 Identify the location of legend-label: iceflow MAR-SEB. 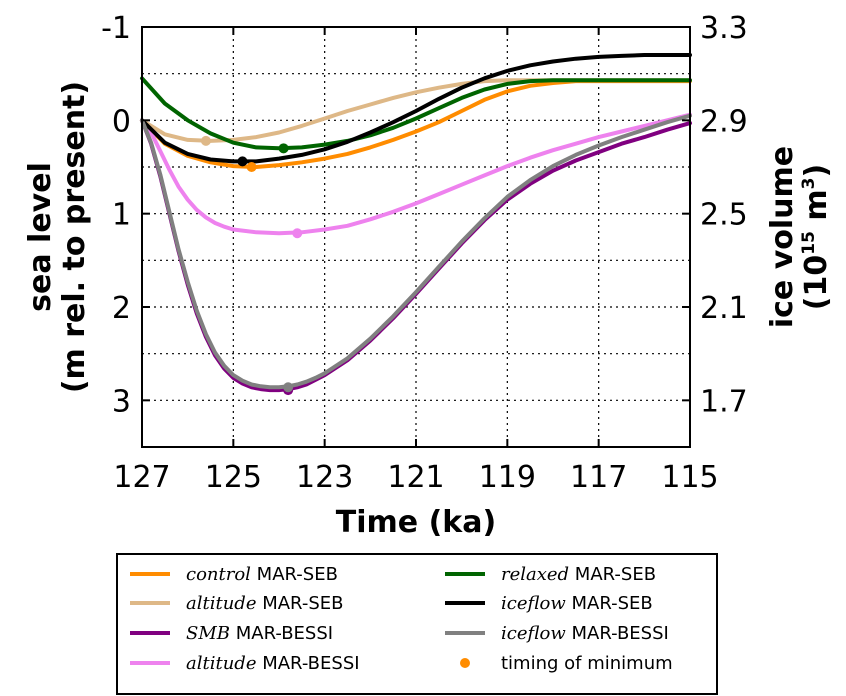
(577, 603).